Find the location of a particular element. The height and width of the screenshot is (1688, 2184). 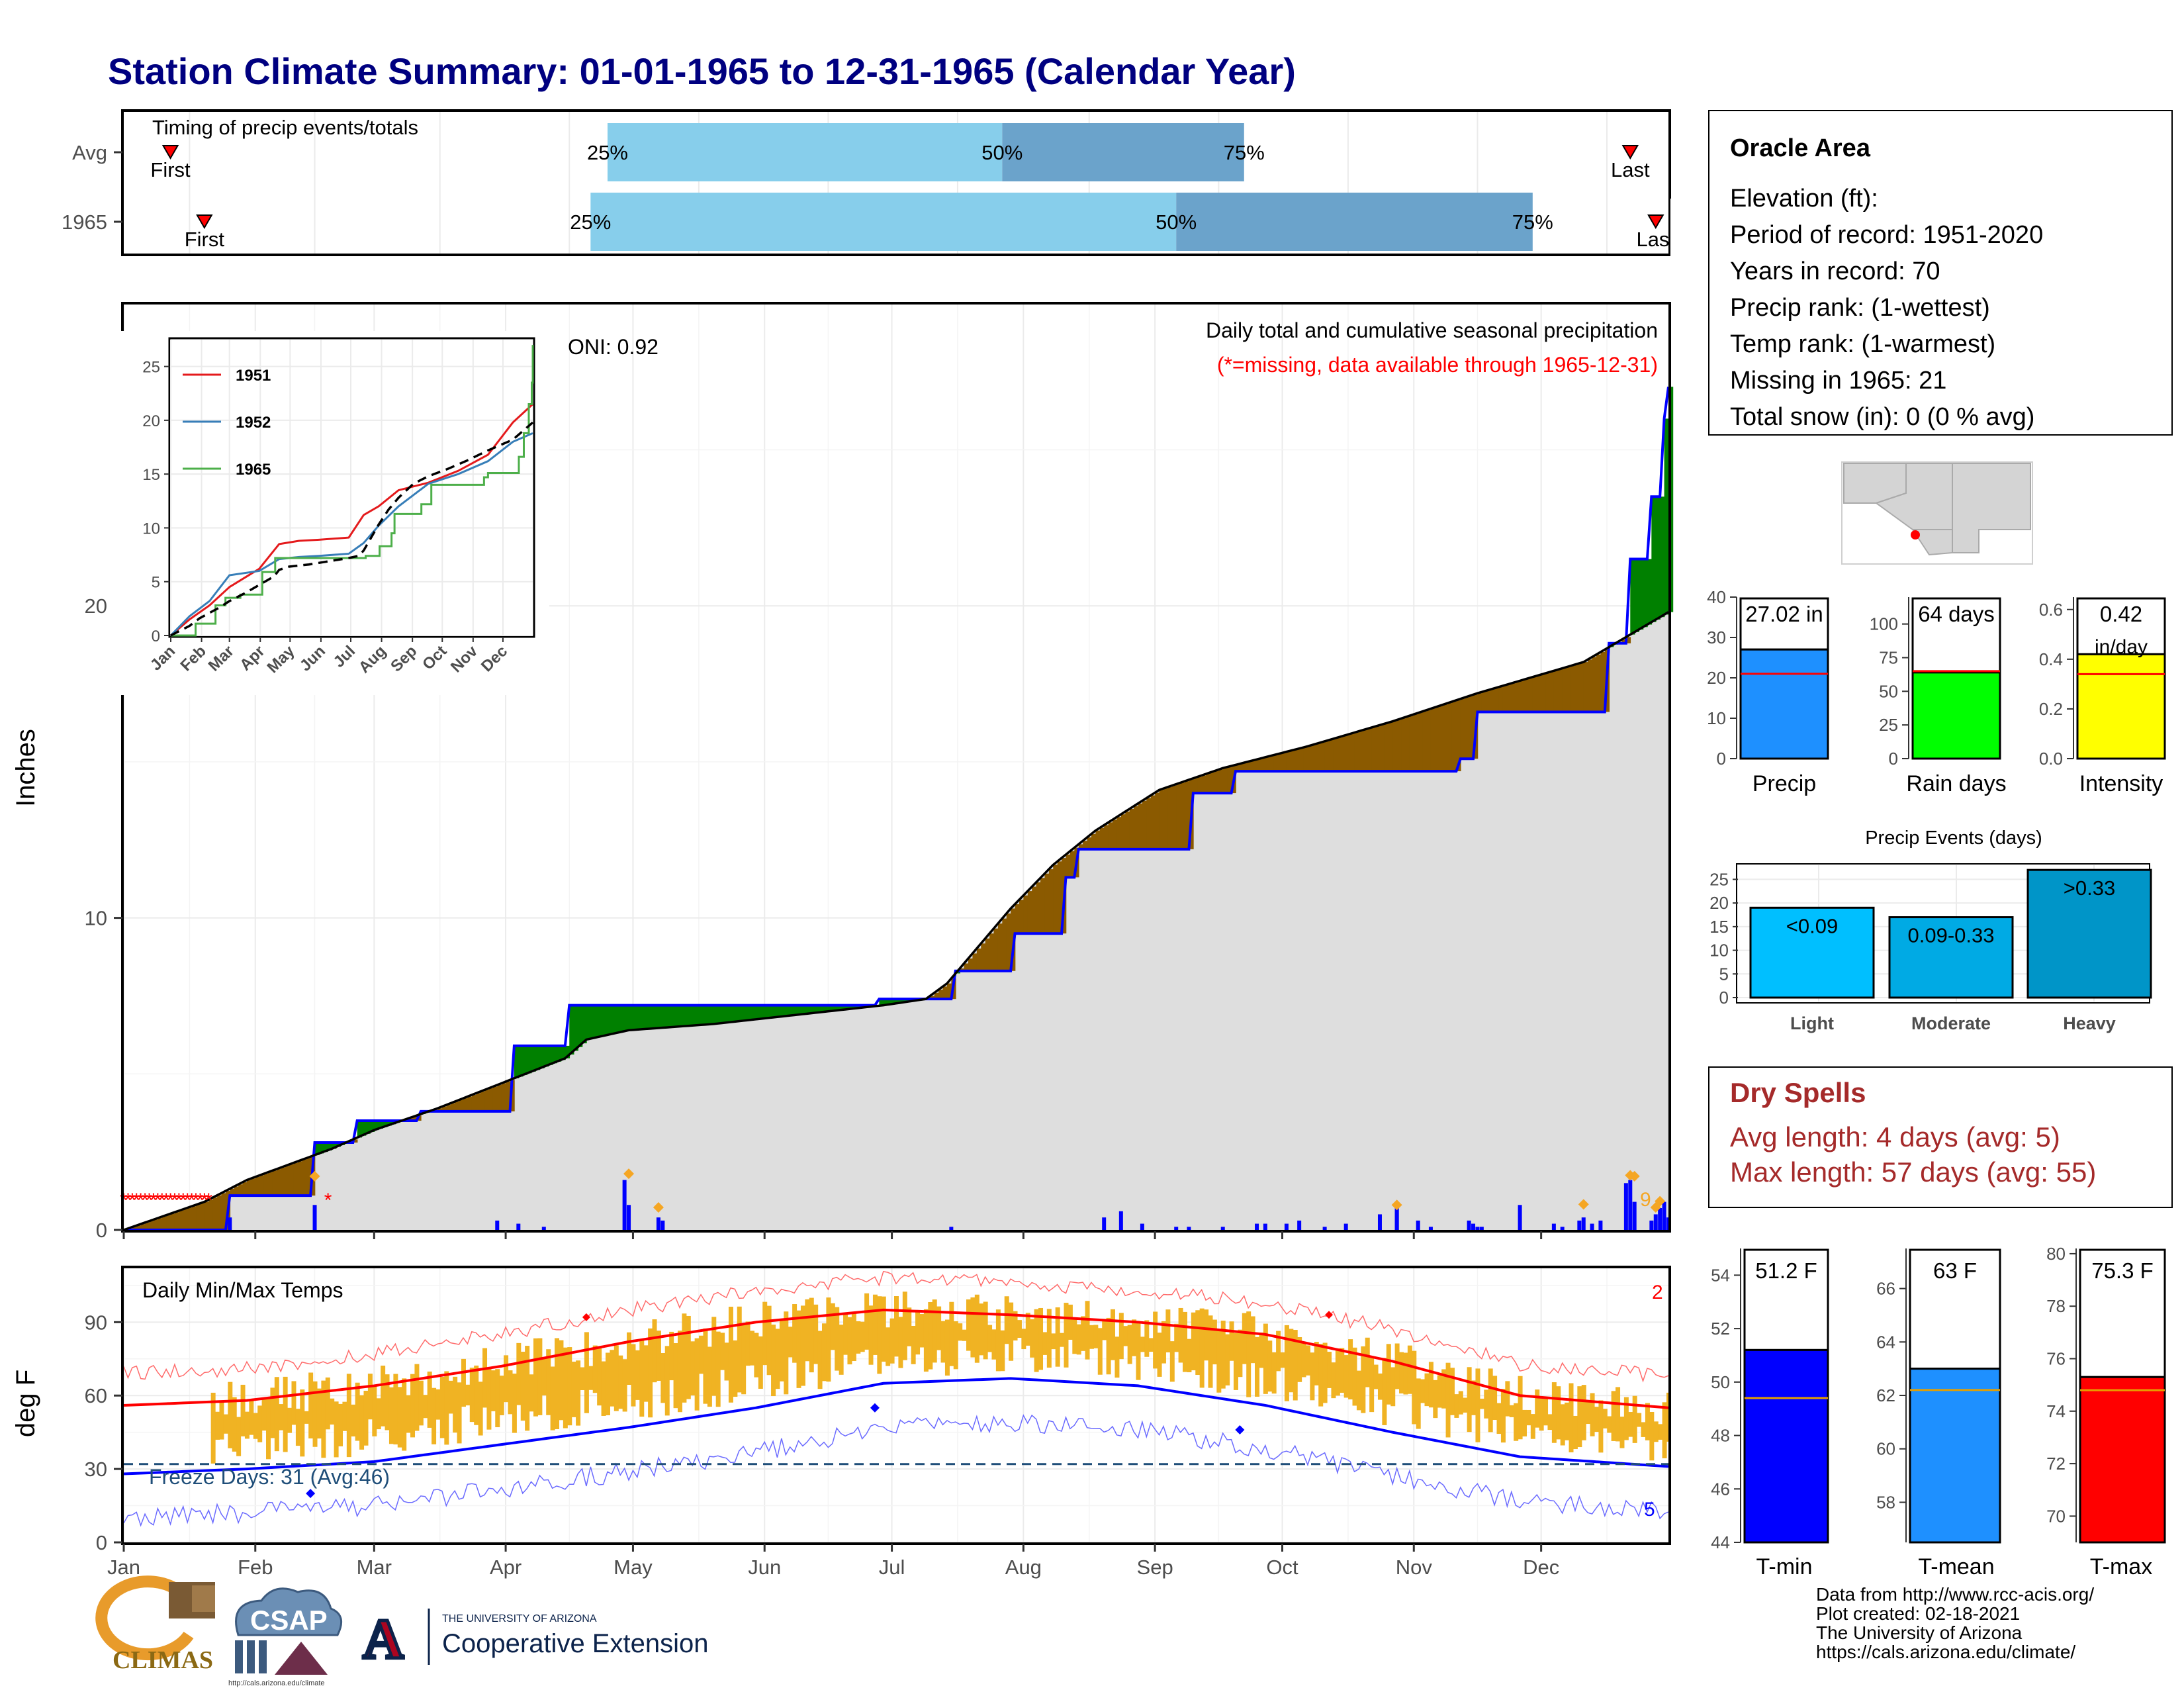

svg-text: CSAP is located at coordinates (289, 1620).